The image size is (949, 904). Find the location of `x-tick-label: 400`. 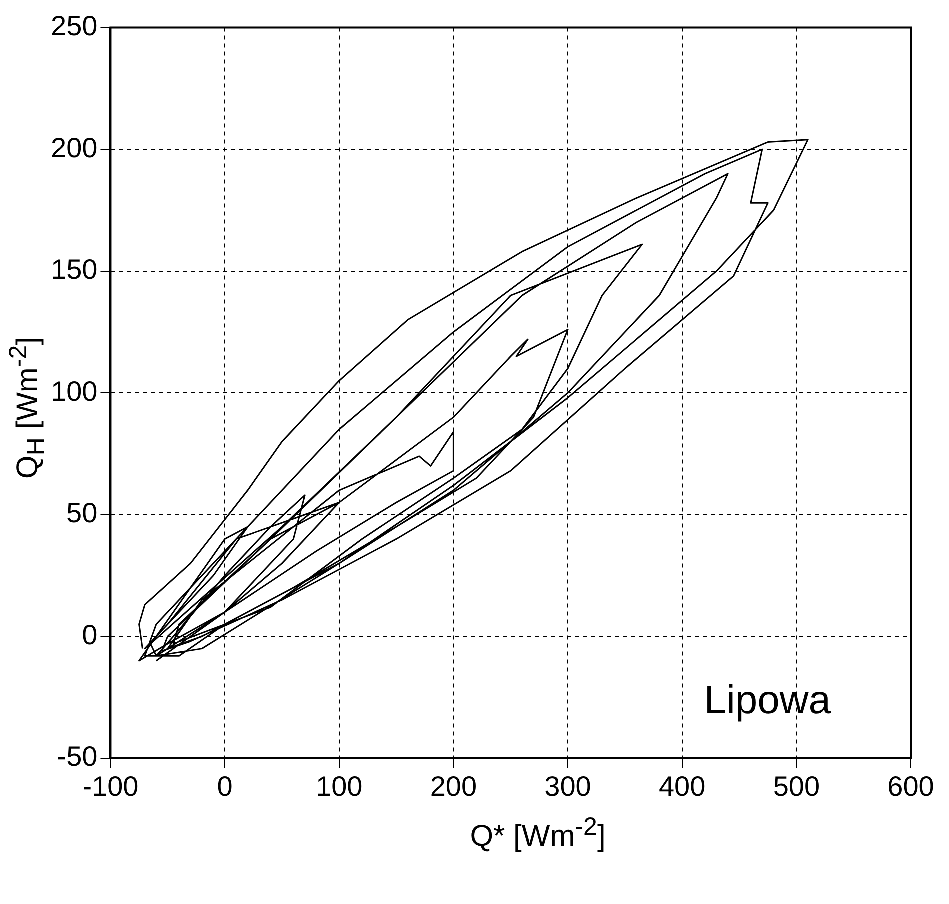

x-tick-label: 400 is located at coordinates (682, 786).